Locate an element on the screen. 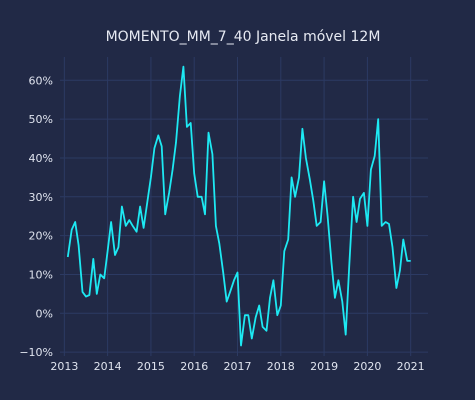 This screenshot has height=400, width=475. x-tick-label: 2020 is located at coordinates (367, 366).